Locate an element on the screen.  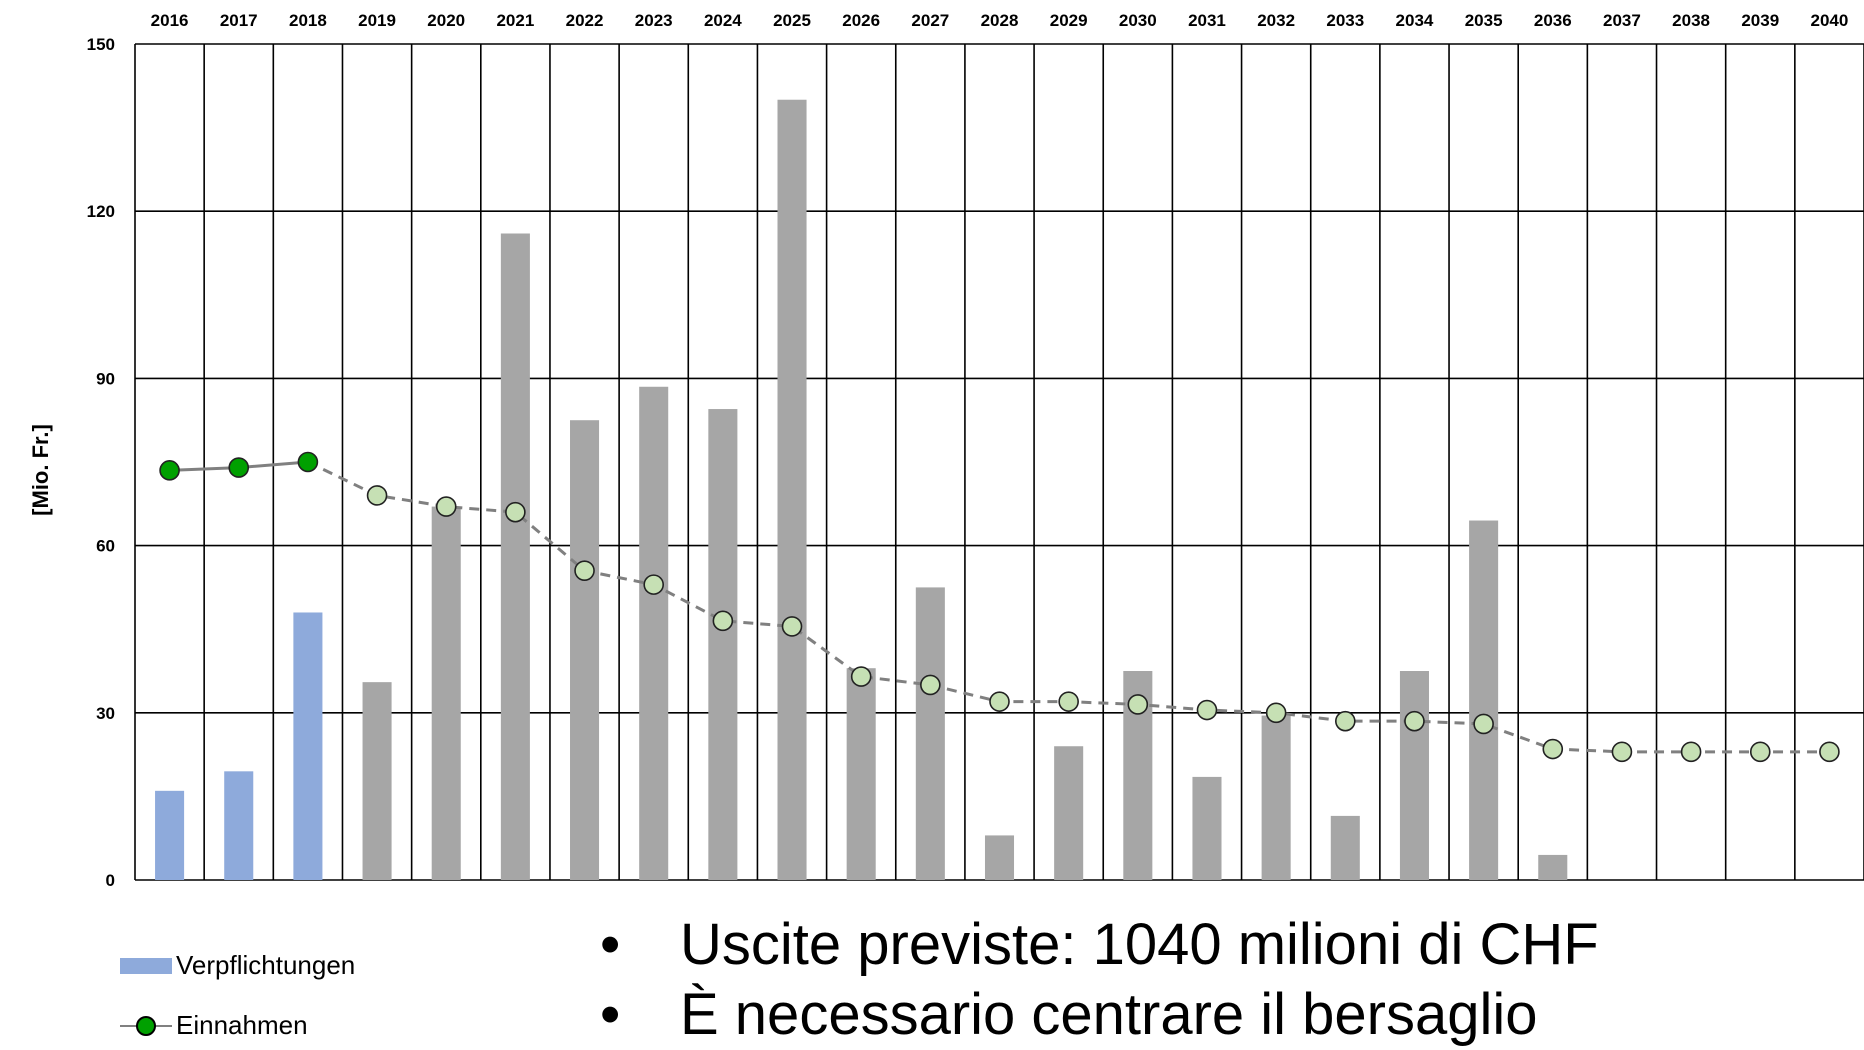
x-tick-label: 2022 is located at coordinates (585, 20).